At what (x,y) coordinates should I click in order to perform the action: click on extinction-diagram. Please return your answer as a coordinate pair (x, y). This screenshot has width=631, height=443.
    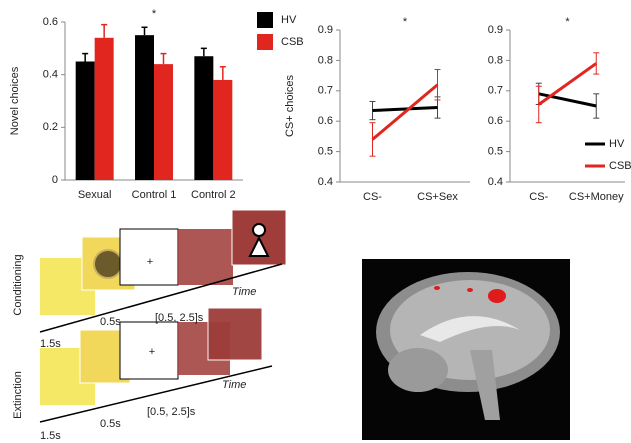
    Looking at the image, I should click on (156, 365).